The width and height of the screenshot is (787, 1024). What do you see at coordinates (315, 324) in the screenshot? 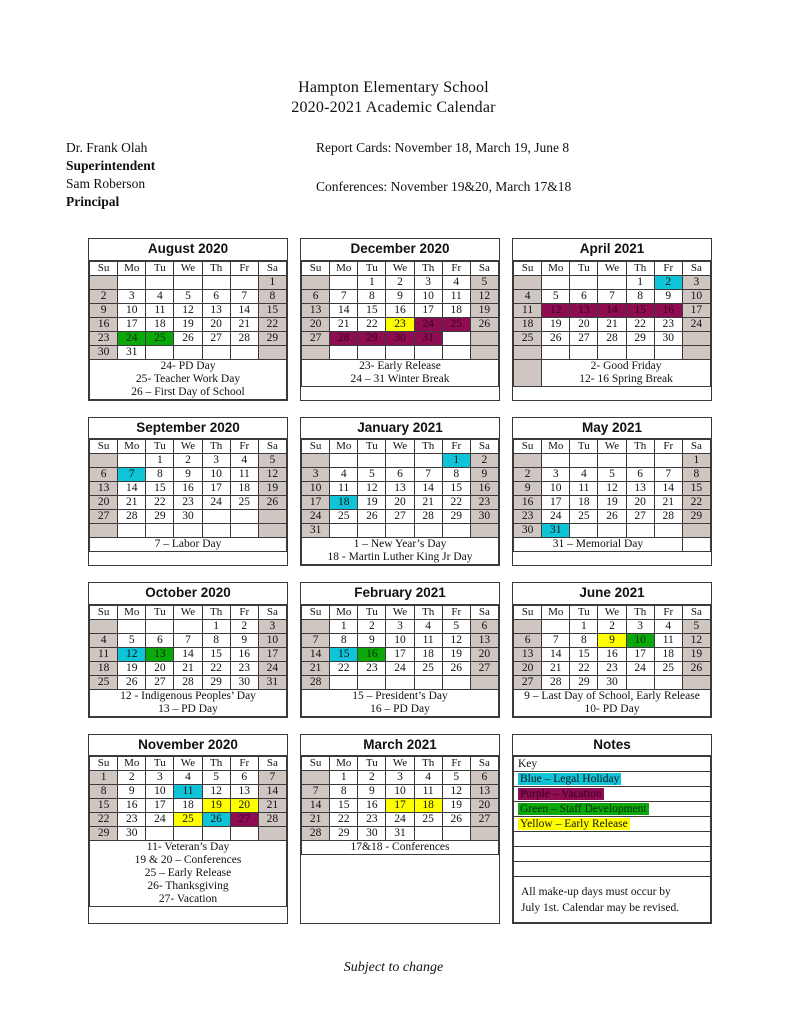
I see `day-cell: 20` at bounding box center [315, 324].